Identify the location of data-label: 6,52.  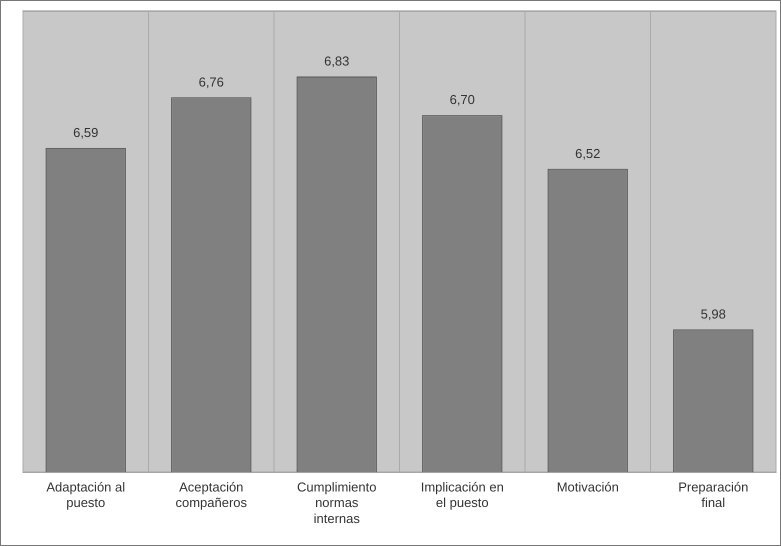
(587, 153).